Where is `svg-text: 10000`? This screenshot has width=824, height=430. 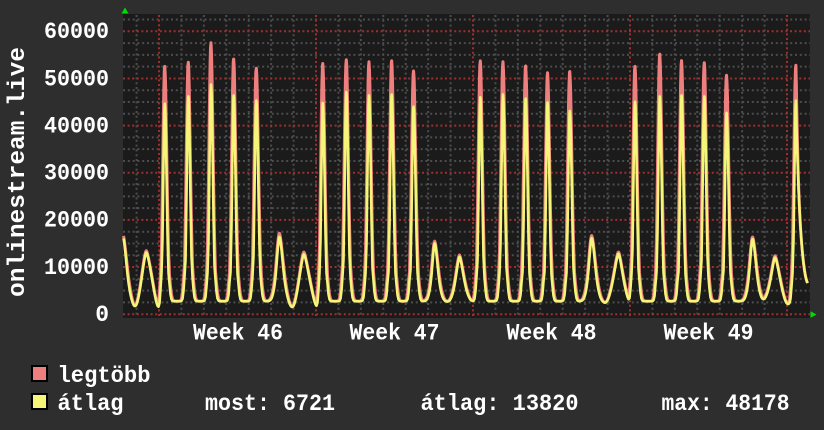
svg-text: 10000 is located at coordinates (76, 268).